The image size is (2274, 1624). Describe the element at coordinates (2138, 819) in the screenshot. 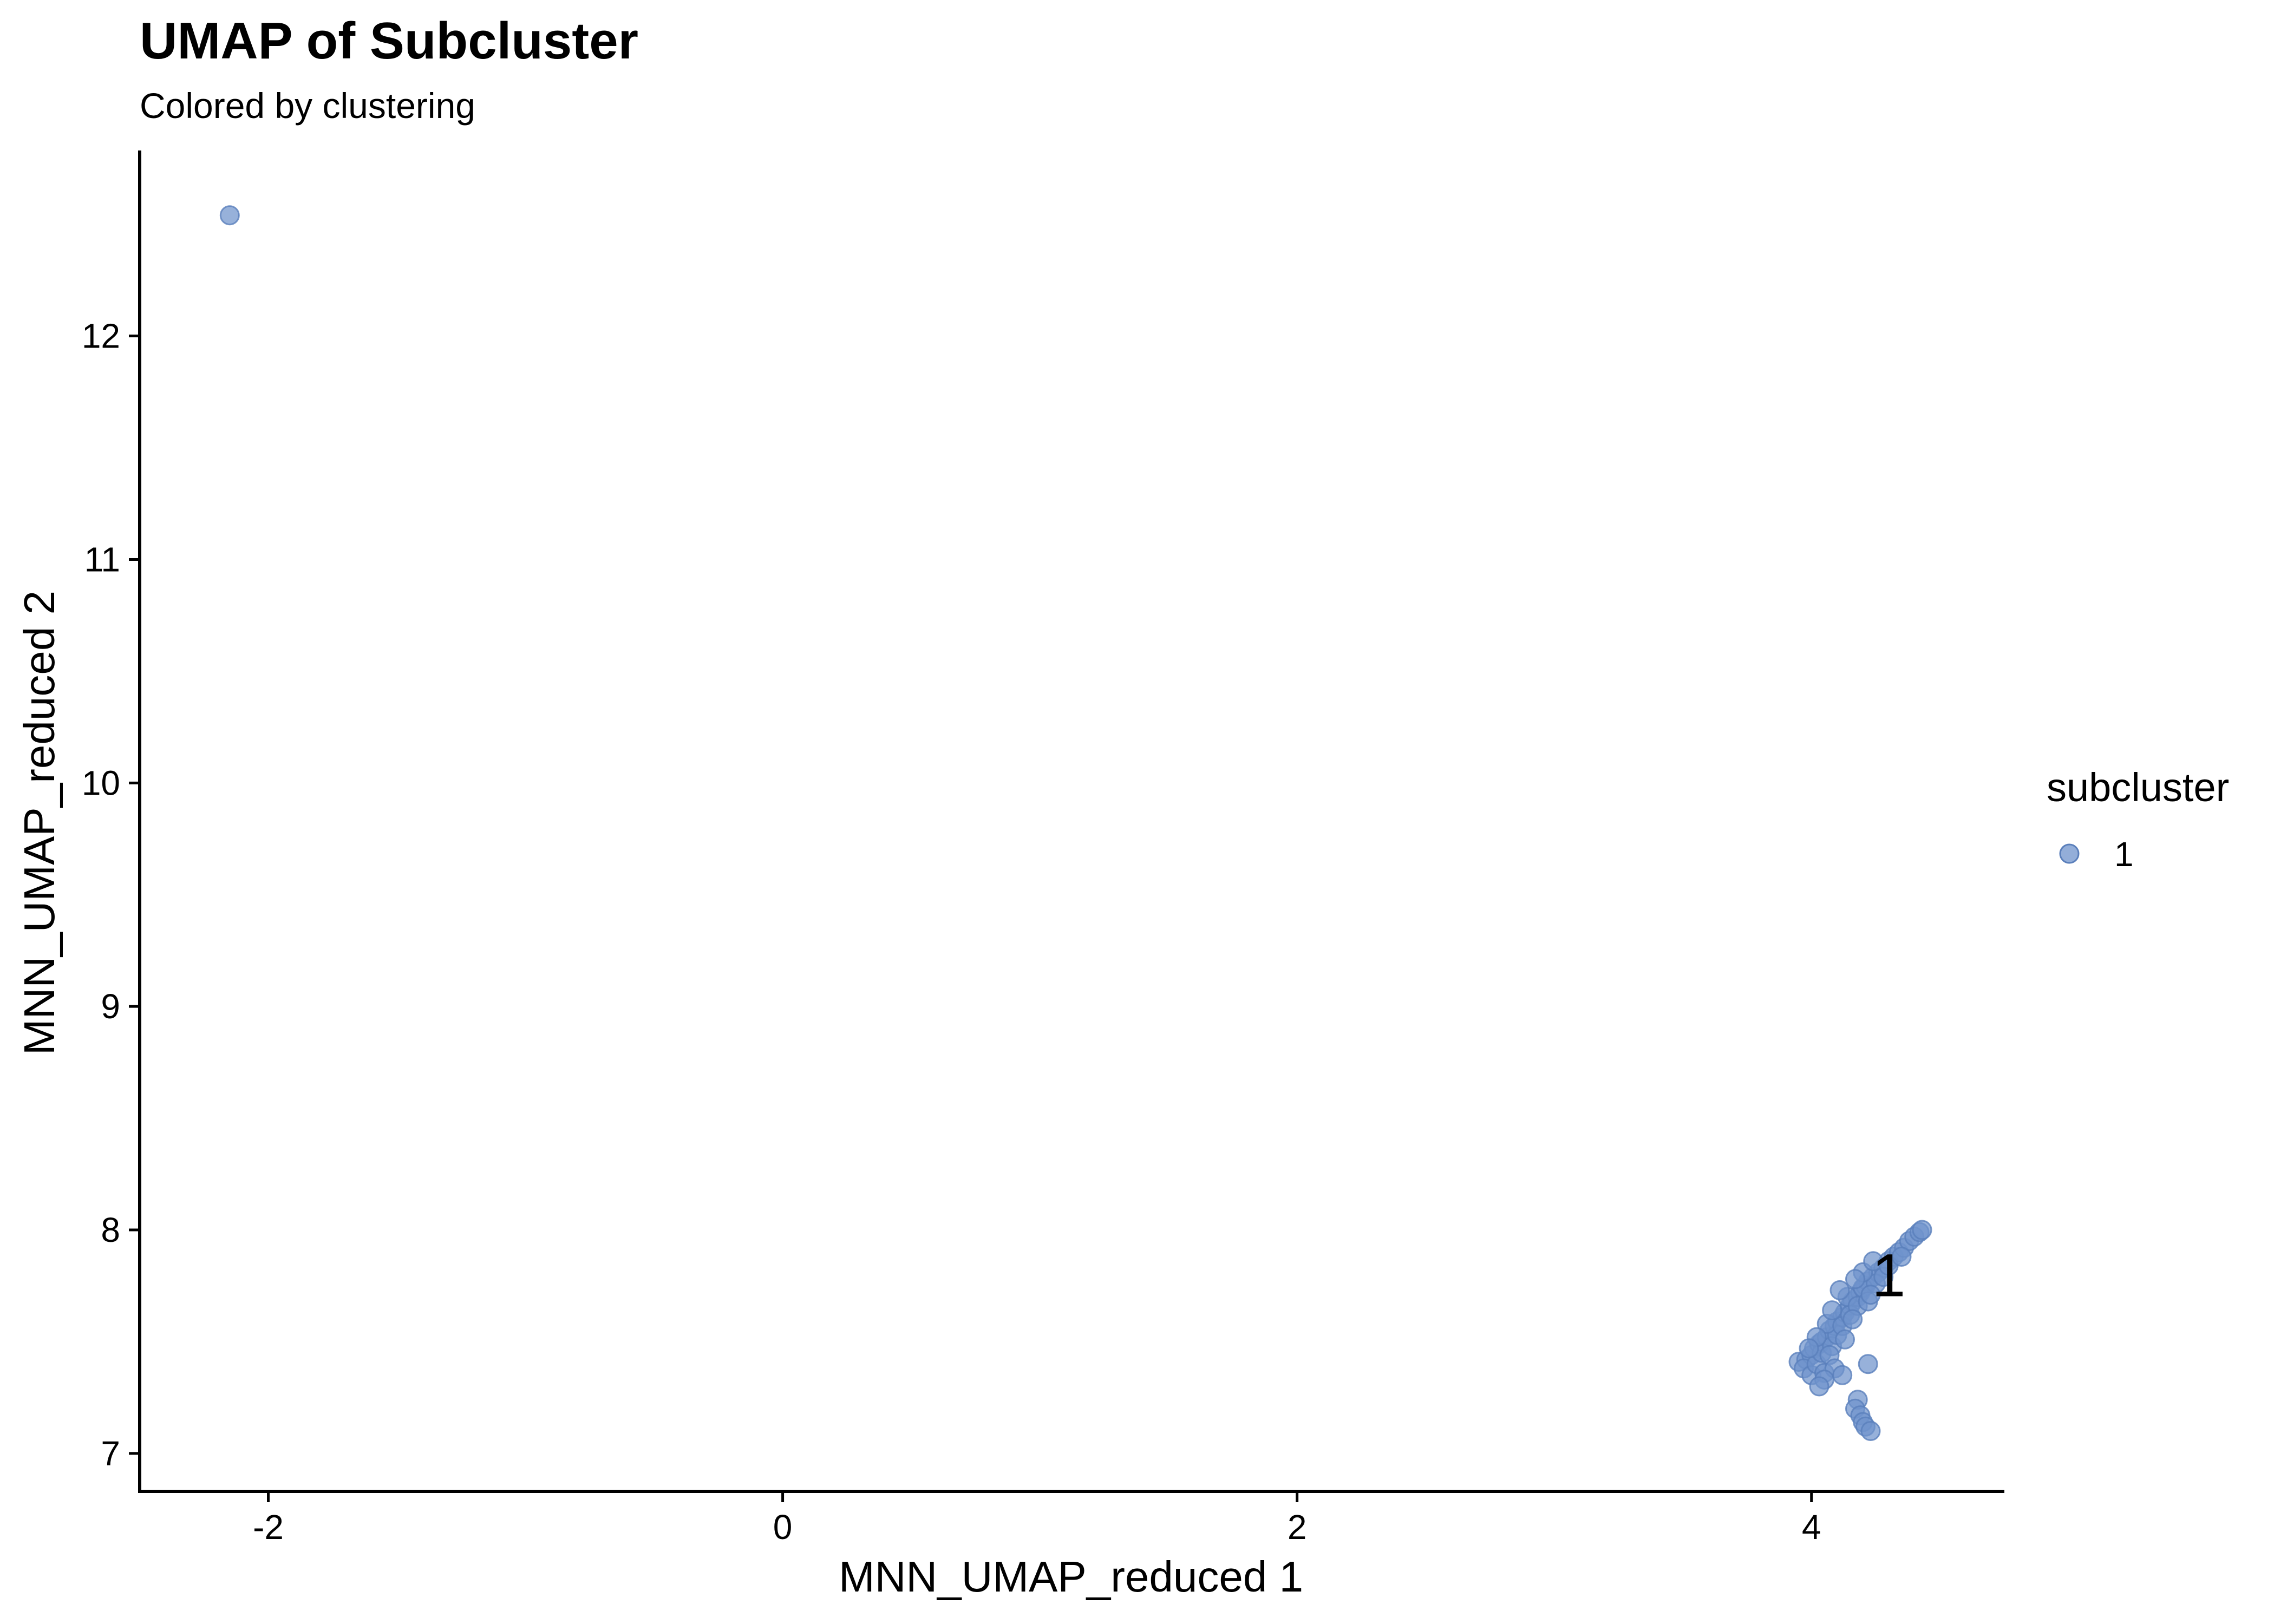

I see `legend: subcluster 1` at that location.